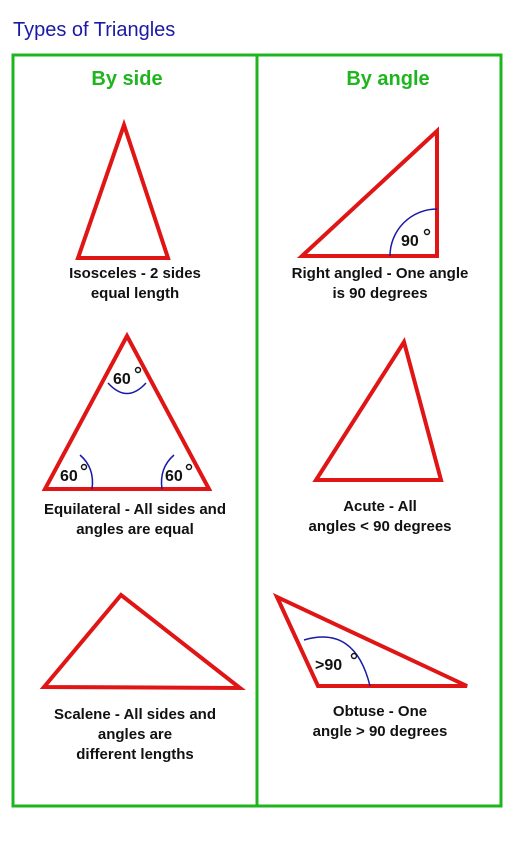 The width and height of the screenshot is (520, 848). I want to click on right-caption: Right angled - One angle is 90 degrees, so click(380, 283).